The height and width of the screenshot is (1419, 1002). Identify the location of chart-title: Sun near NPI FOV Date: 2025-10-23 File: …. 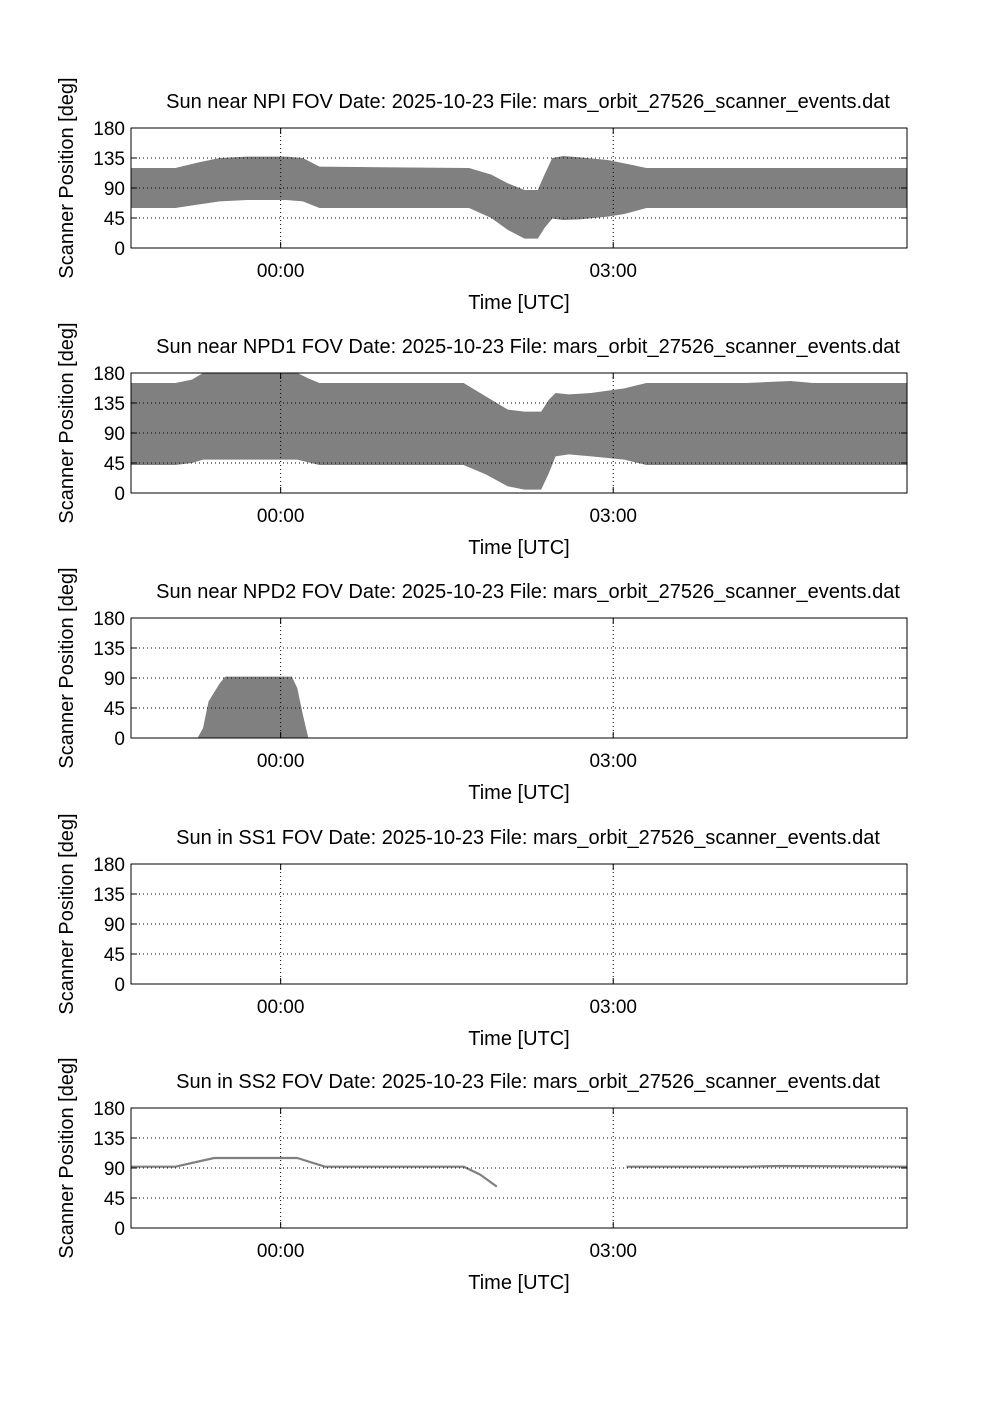
(528, 102).